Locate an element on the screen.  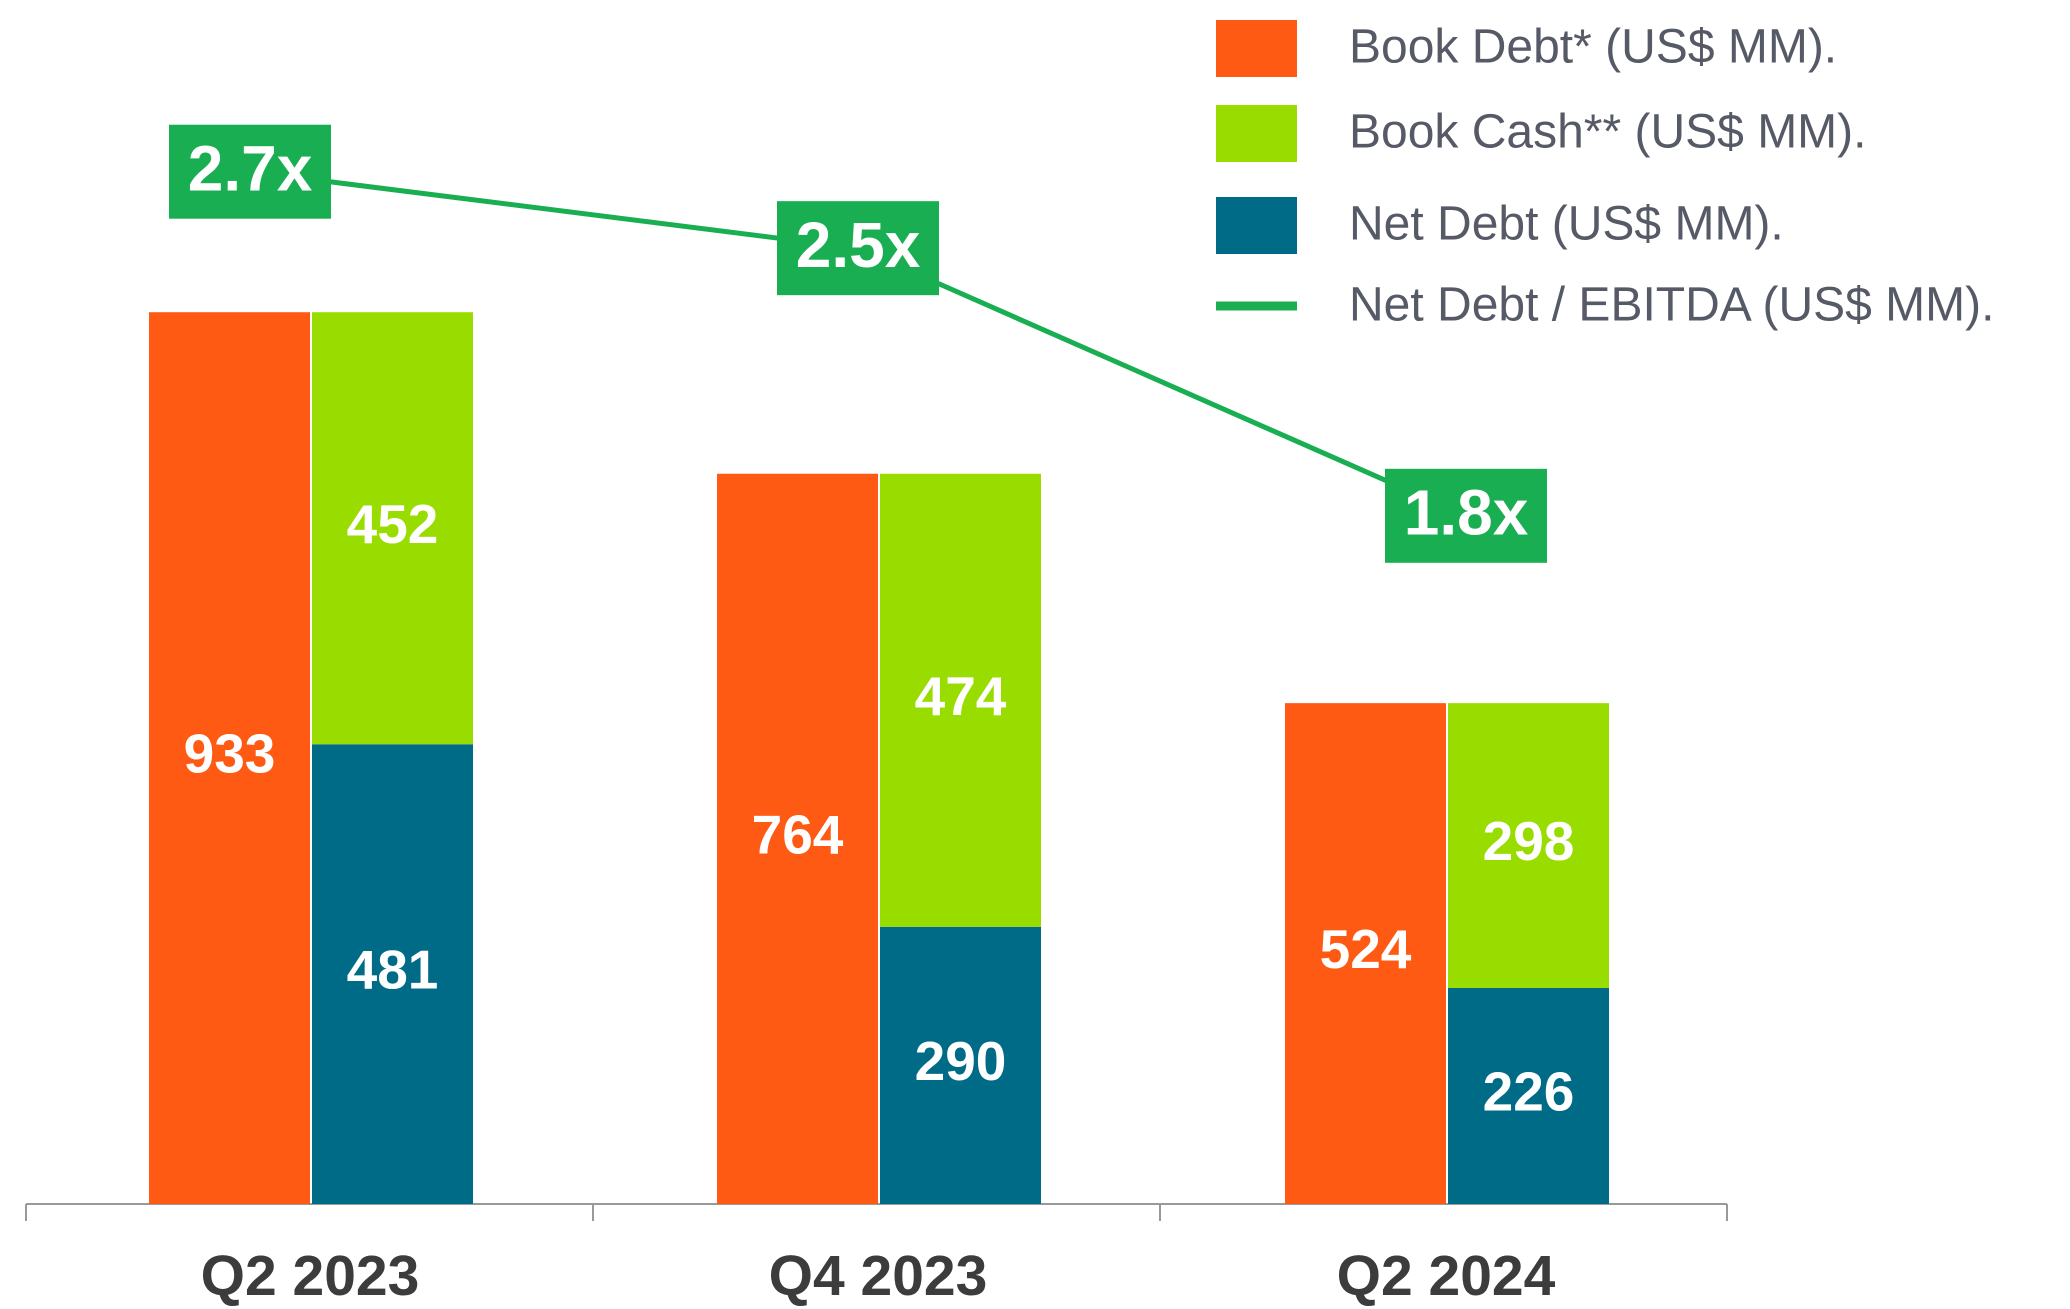
data-label: 226 is located at coordinates (1529, 1092).